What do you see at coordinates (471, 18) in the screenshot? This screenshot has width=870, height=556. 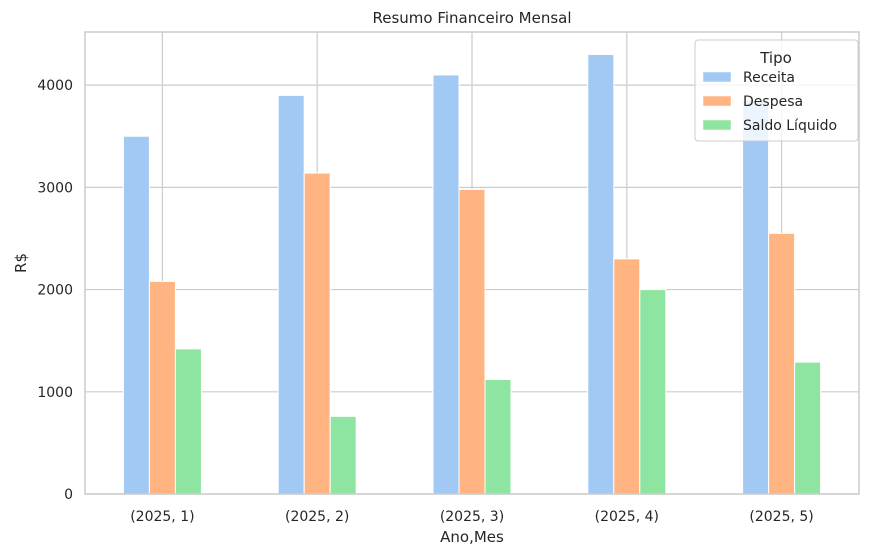 I see `chart-title: Resumo Financeiro Mensal` at bounding box center [471, 18].